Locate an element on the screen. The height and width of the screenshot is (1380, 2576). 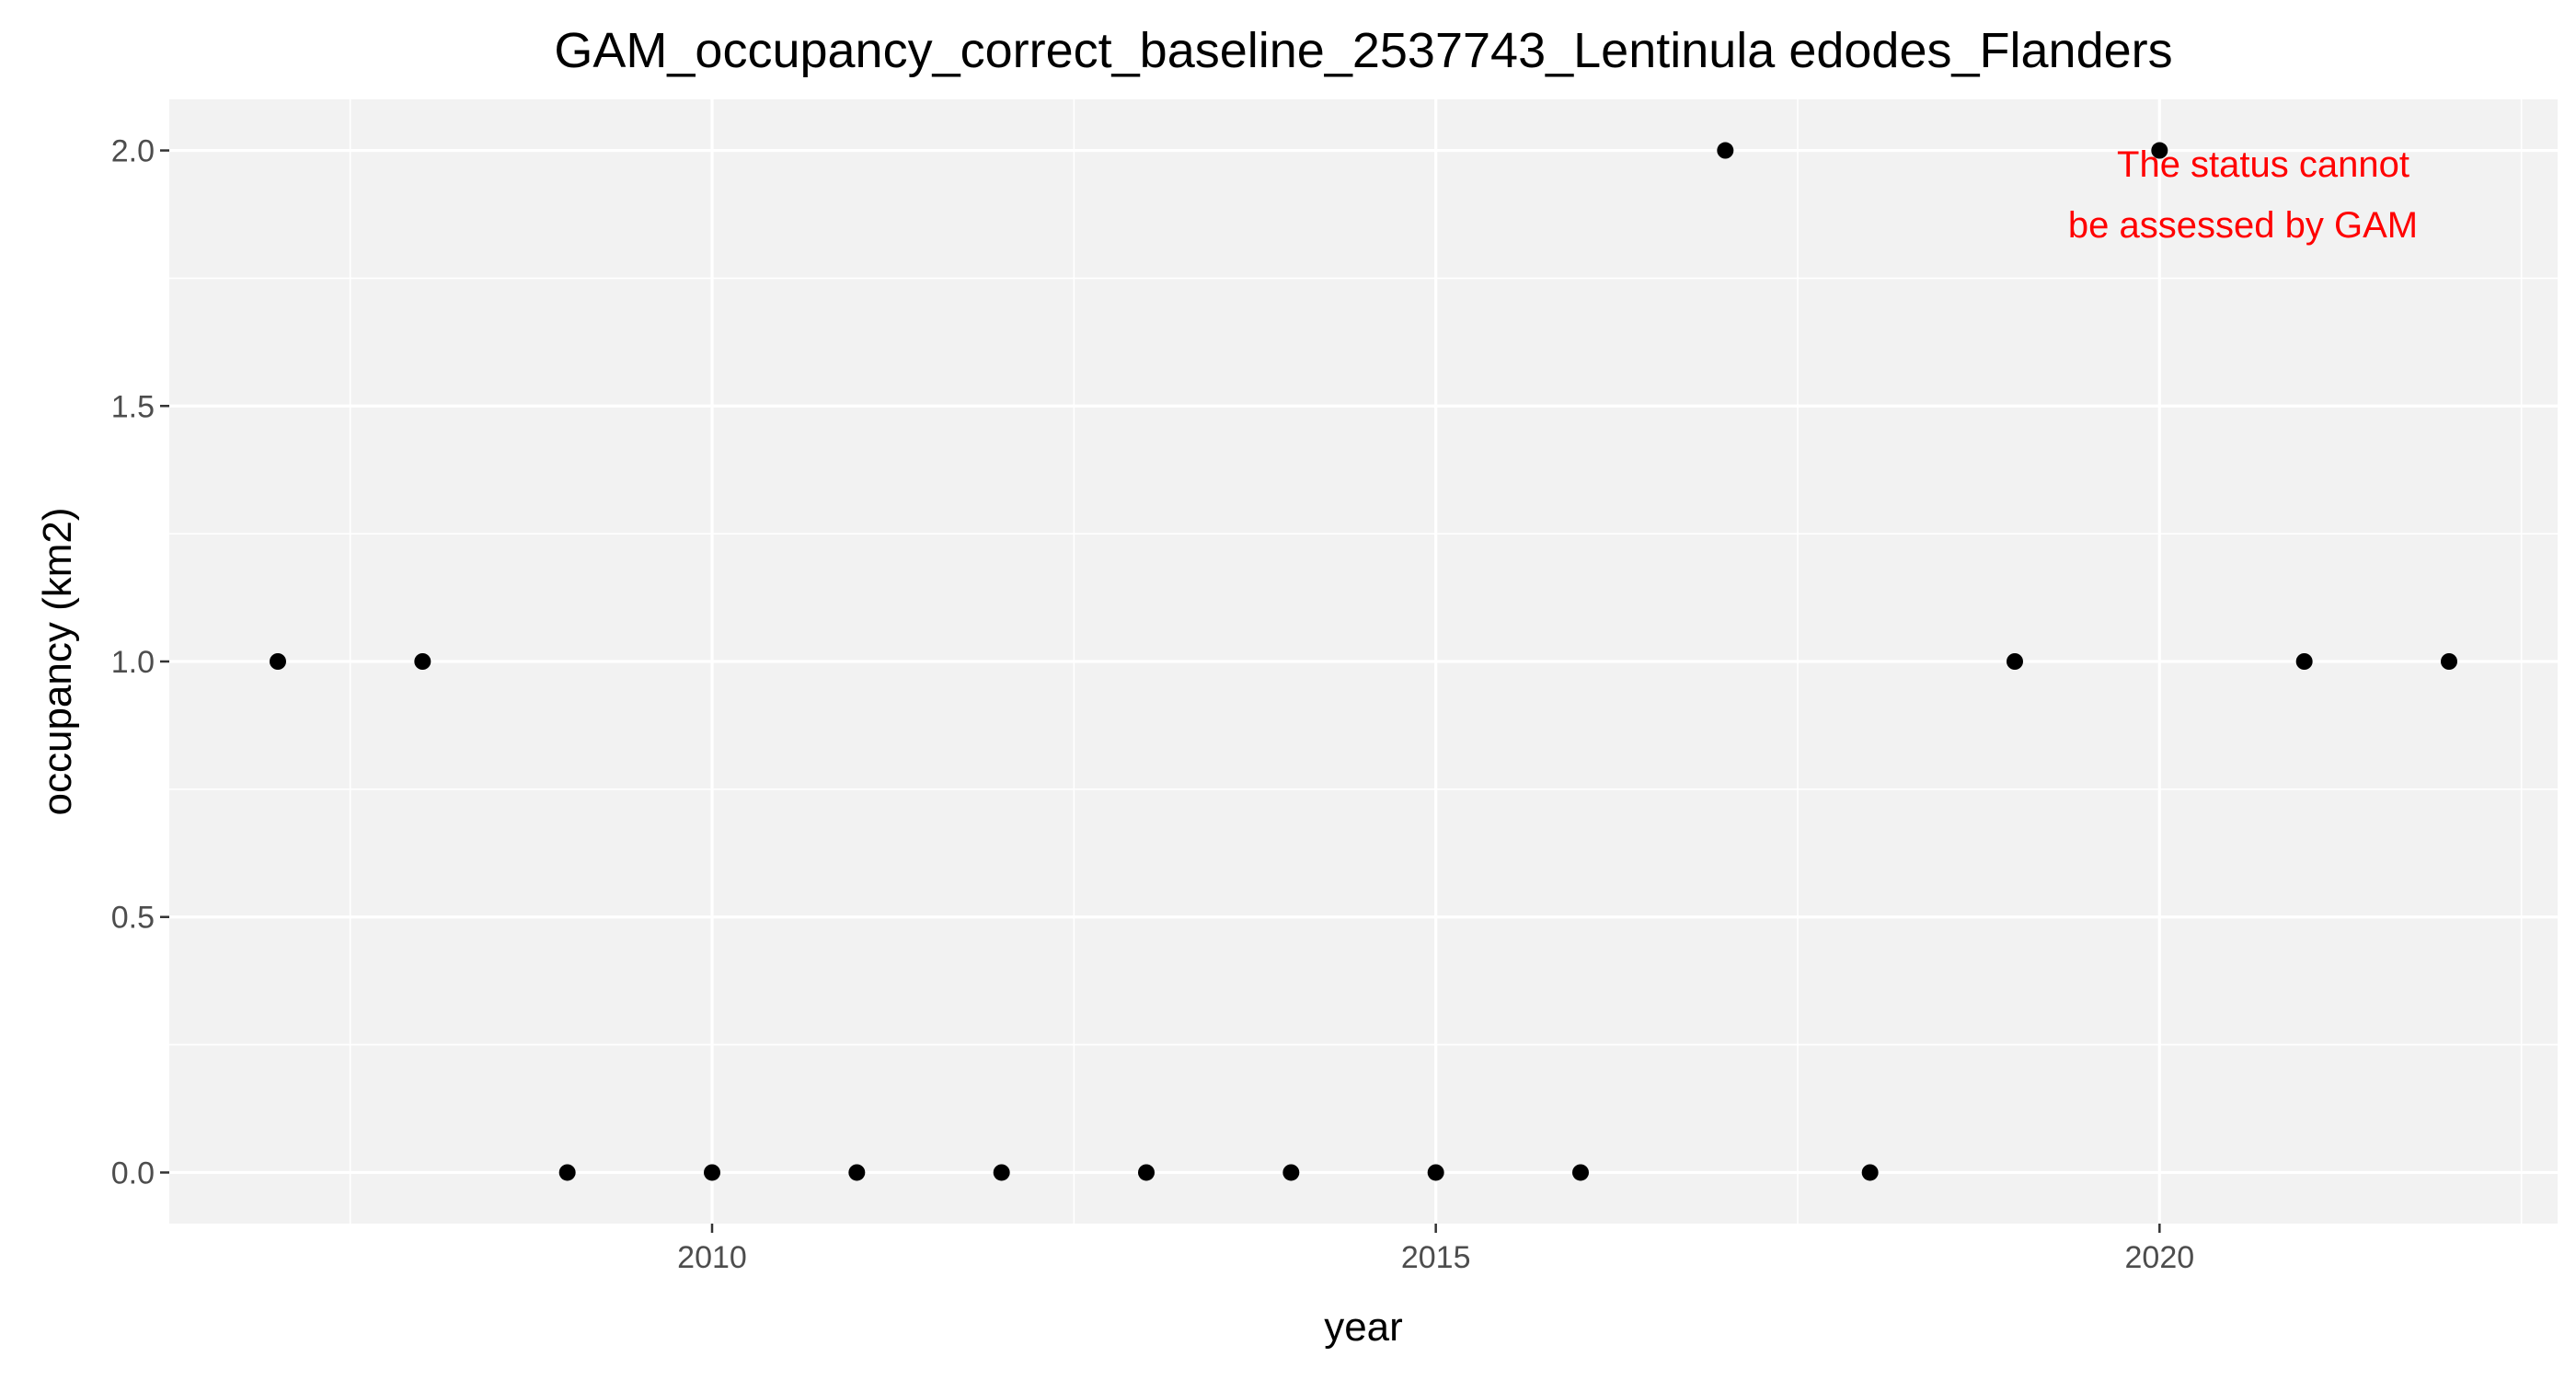
y-axis-title: occupancy (km2) is located at coordinates (57, 661).